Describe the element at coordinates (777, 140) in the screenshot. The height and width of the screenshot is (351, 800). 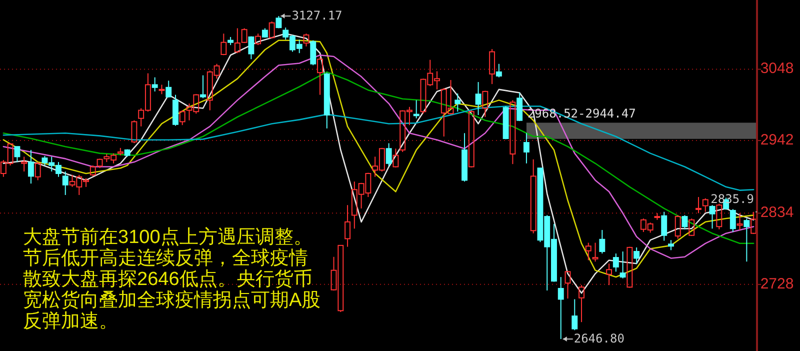
I see `y-tick-label: 2942` at that location.